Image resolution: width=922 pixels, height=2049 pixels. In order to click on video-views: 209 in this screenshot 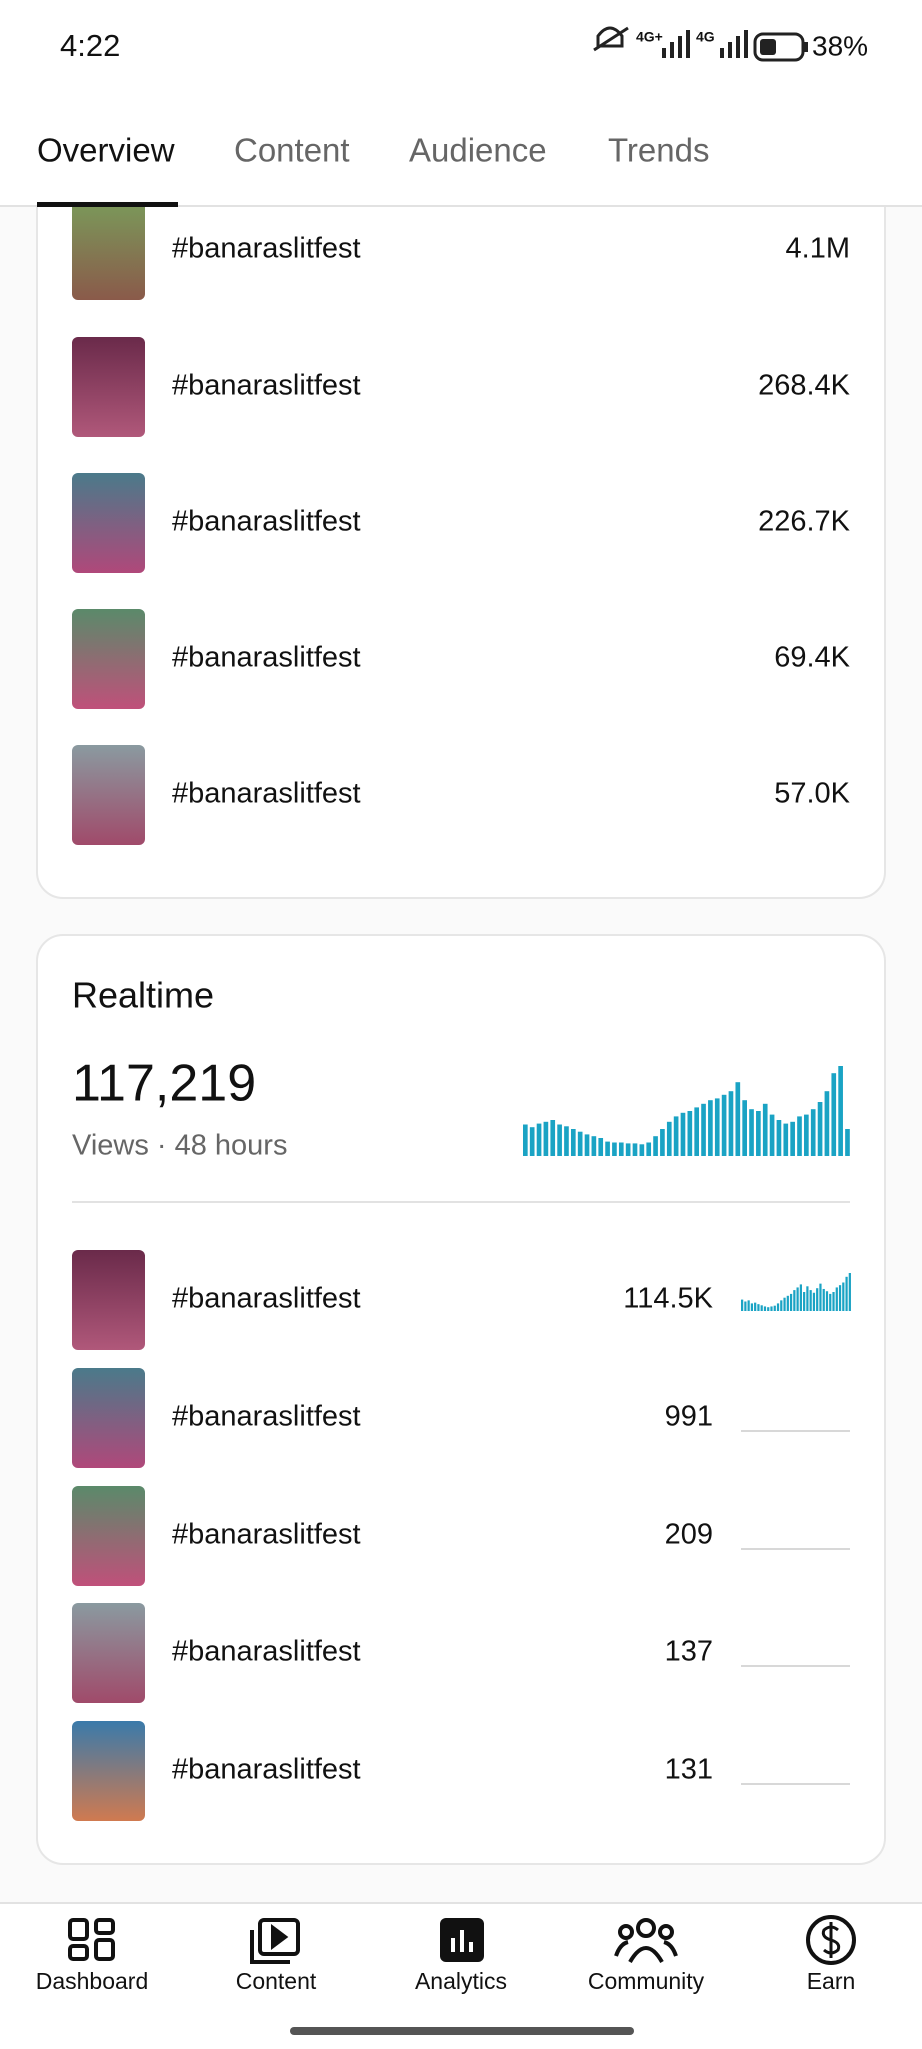, I will do `click(689, 1535)`.